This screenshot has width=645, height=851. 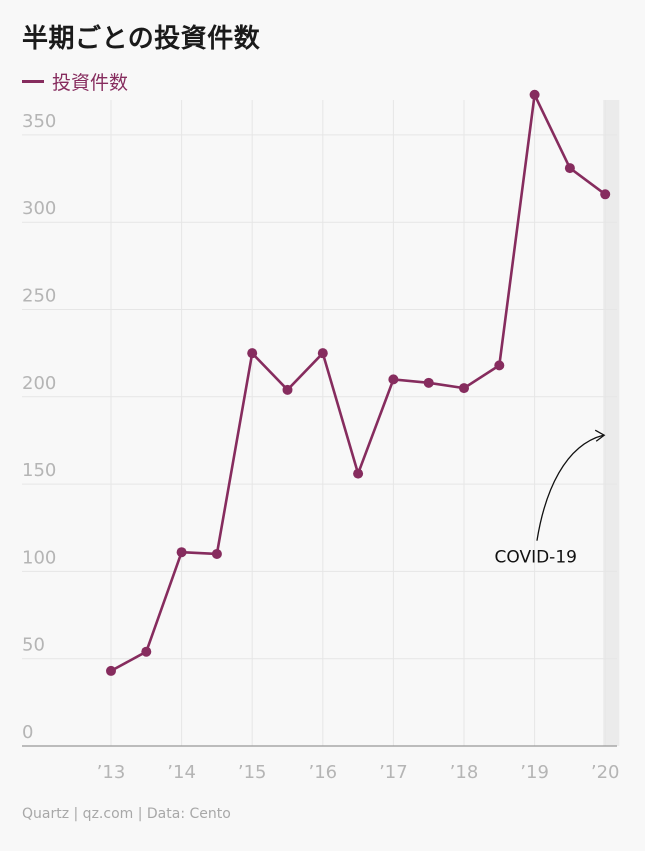 What do you see at coordinates (126, 814) in the screenshot?
I see `source-footer: Quartz | qz.com | Data: Cento` at bounding box center [126, 814].